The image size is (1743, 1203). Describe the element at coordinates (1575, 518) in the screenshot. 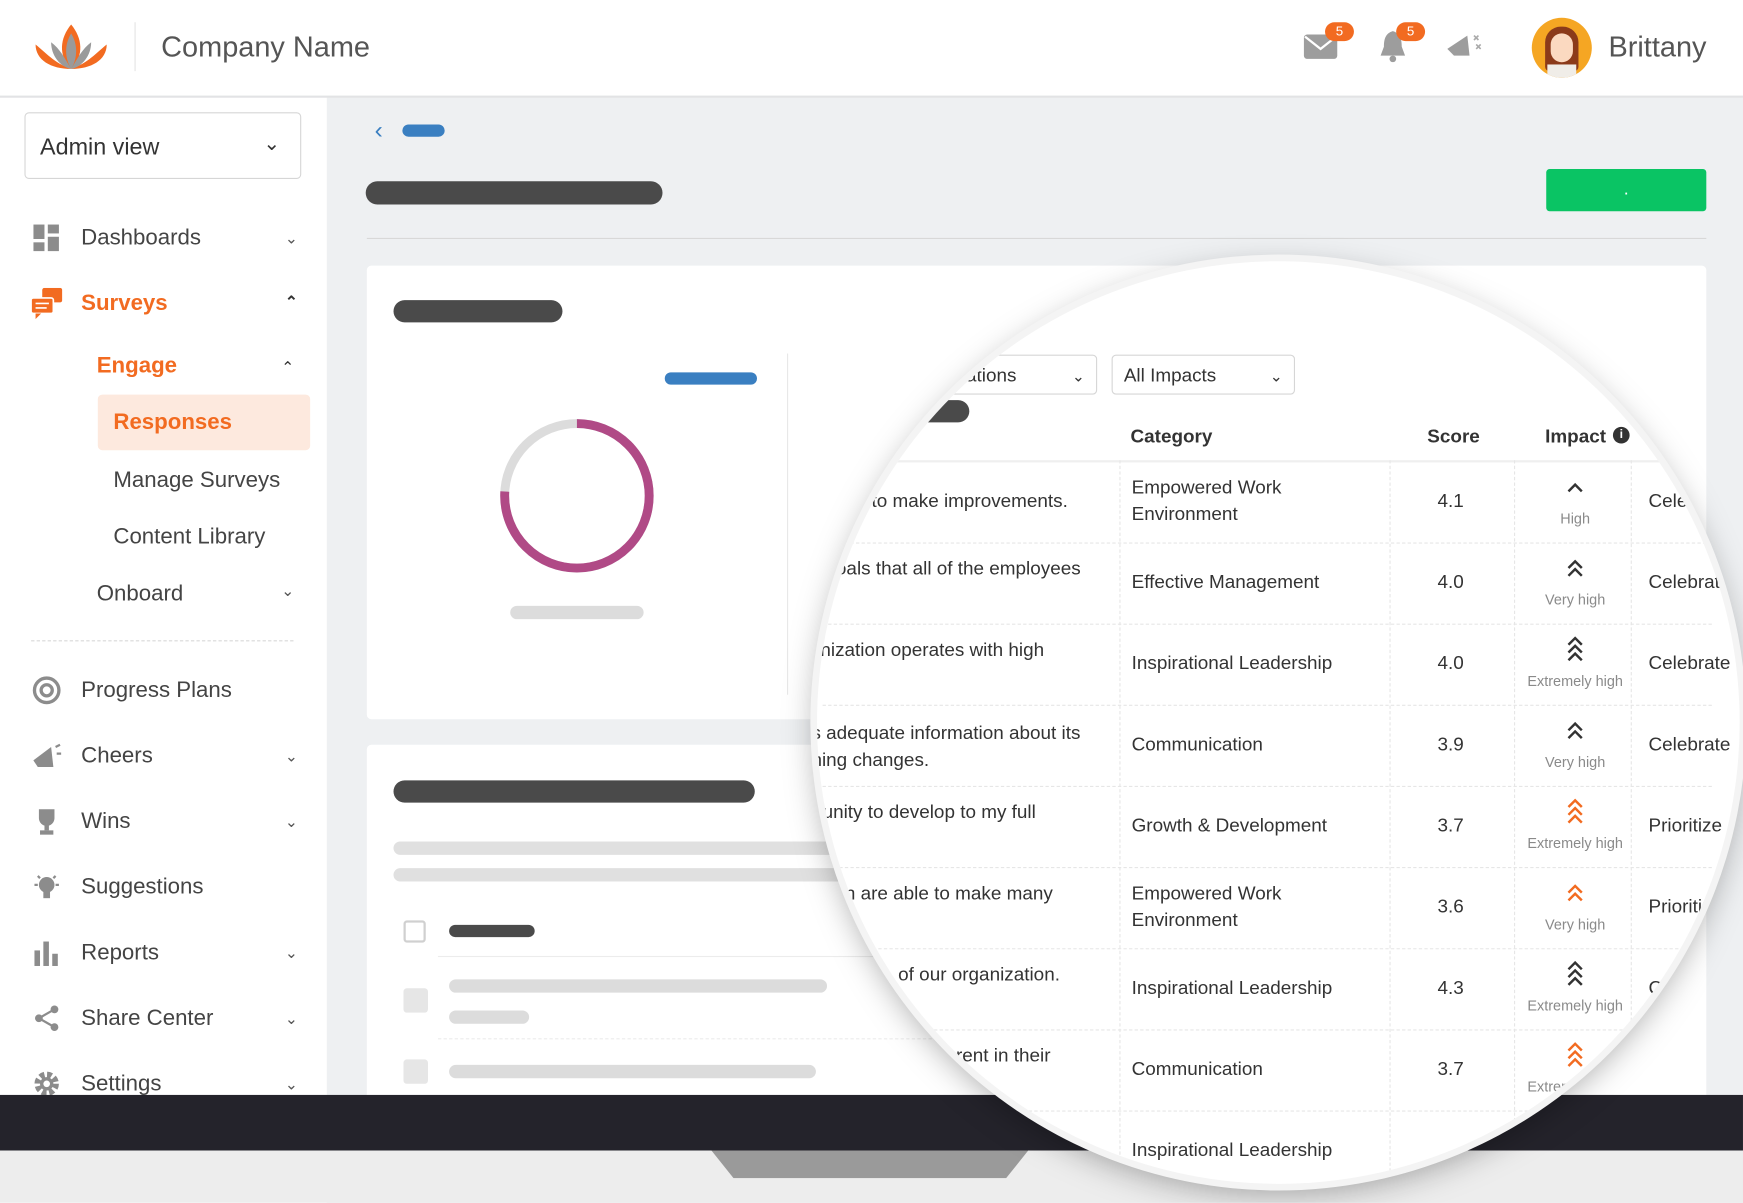

I see `impact-label: High` at that location.